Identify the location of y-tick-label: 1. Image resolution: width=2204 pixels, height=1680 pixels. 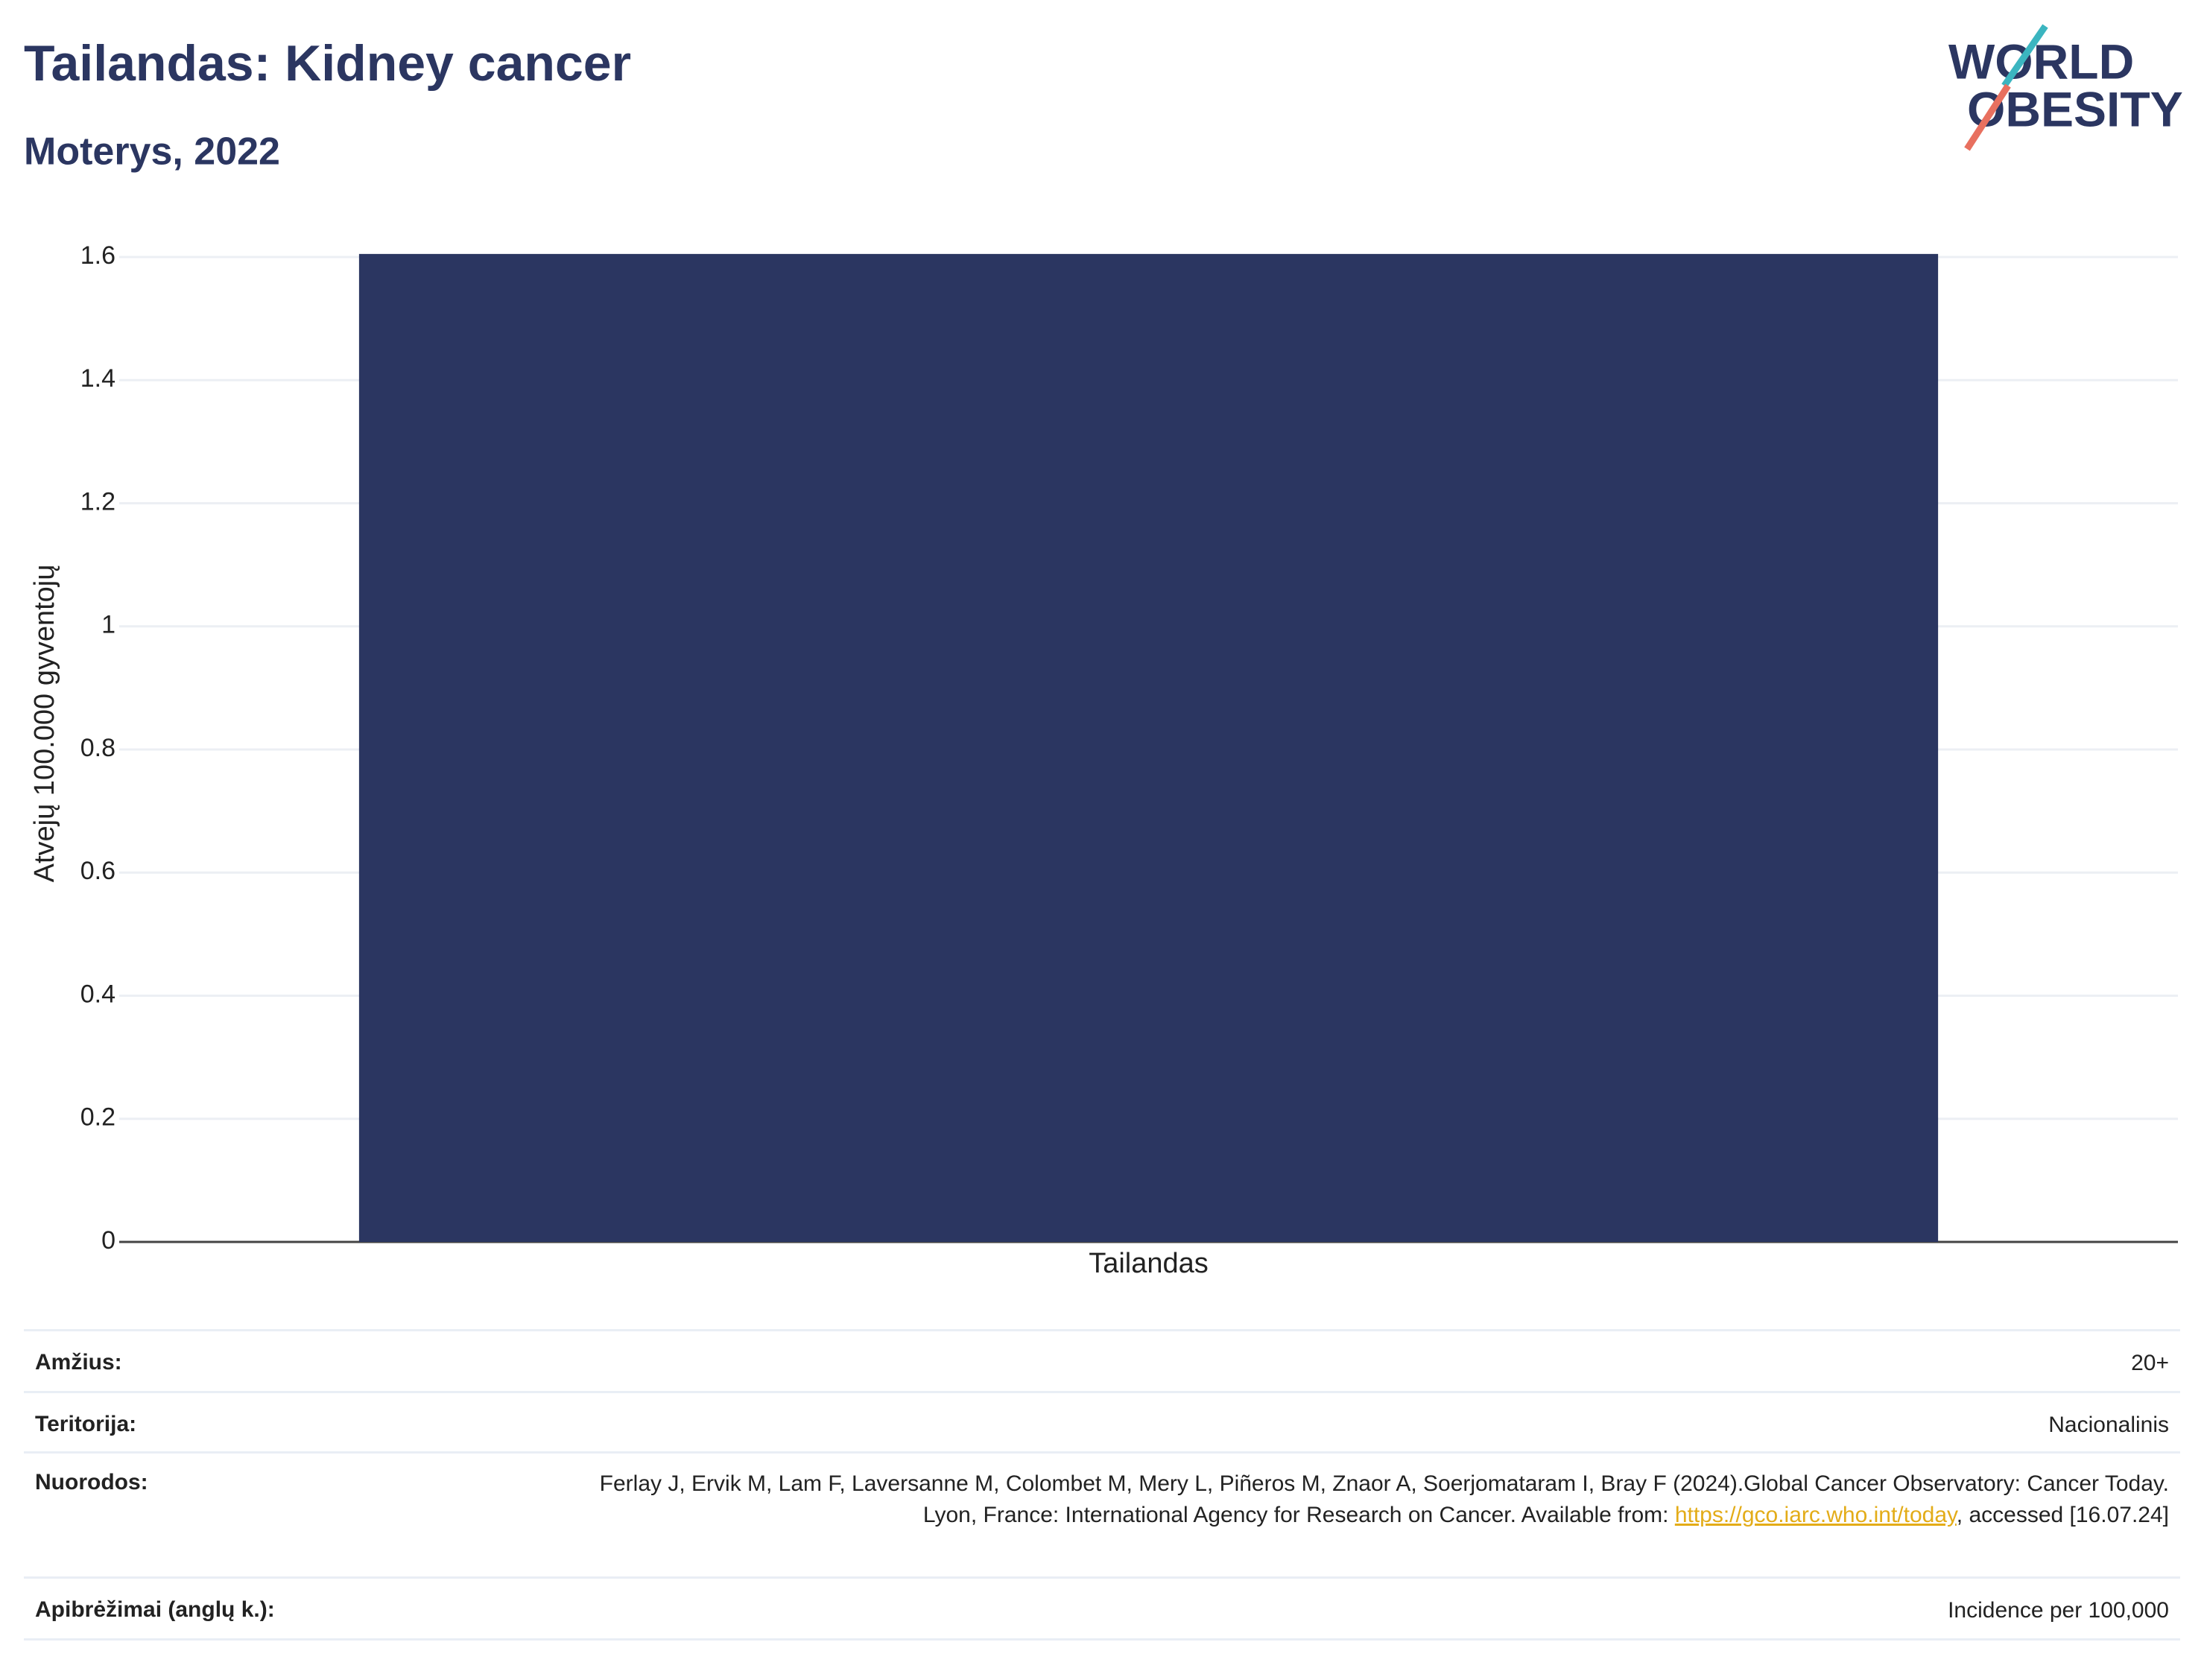
(108, 625).